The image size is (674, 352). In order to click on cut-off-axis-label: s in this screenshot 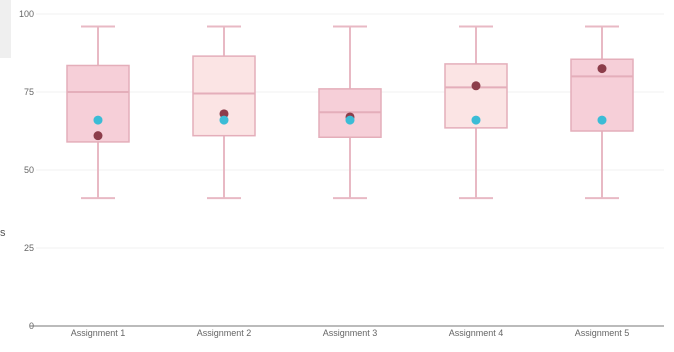, I will do `click(3, 233)`.